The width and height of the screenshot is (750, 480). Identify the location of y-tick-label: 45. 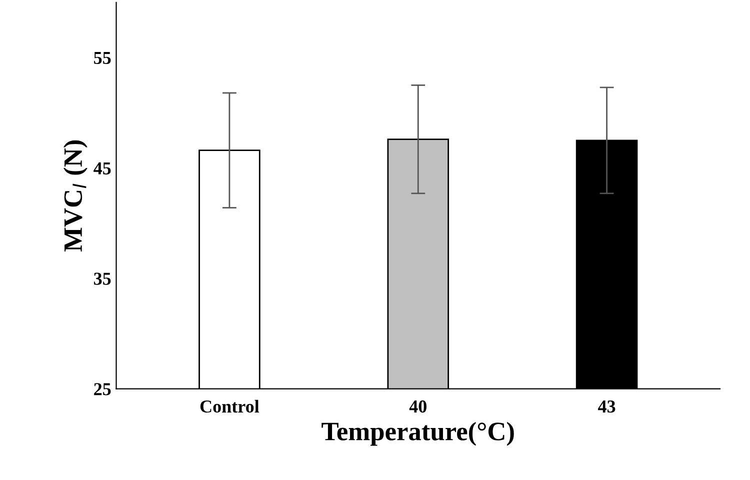
(102, 168).